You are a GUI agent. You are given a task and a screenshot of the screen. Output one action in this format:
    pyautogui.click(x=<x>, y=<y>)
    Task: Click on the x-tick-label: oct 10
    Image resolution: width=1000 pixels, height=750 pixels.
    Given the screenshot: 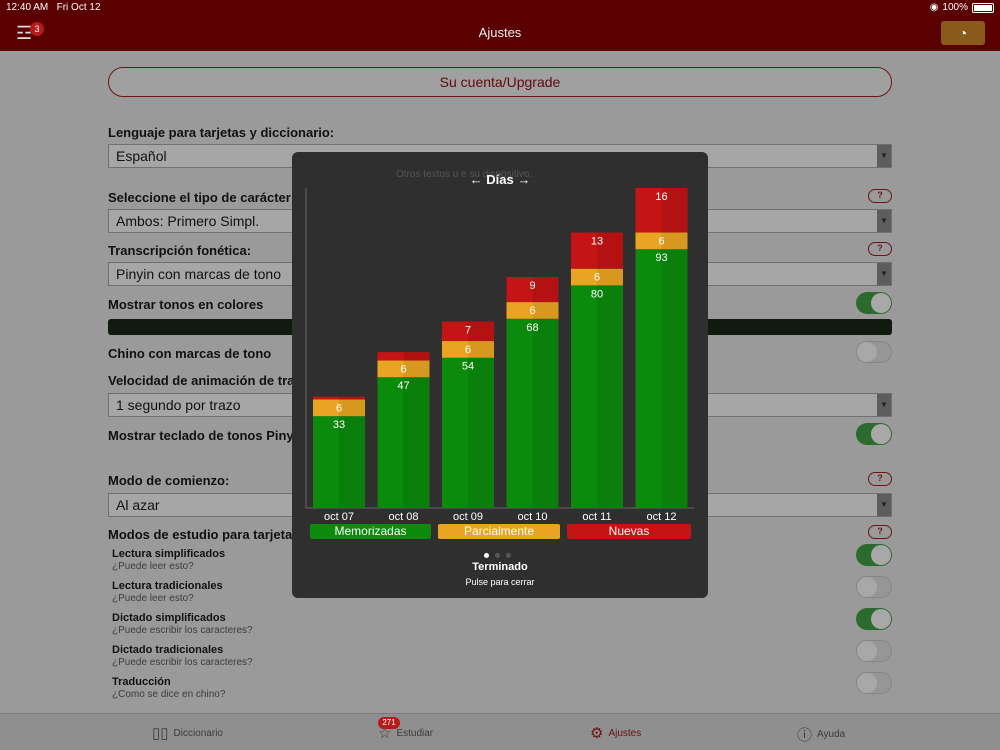 What is the action you would take?
    pyautogui.click(x=533, y=517)
    